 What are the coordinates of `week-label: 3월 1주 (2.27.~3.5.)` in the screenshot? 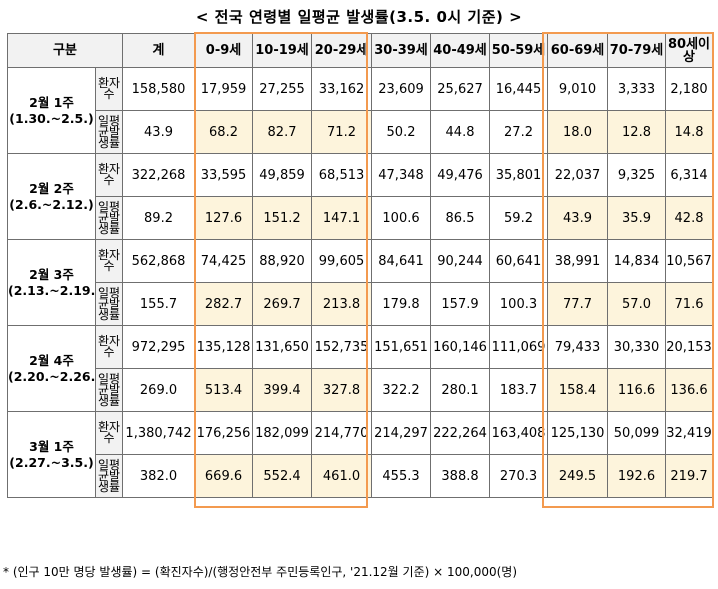 It's located at (51, 454).